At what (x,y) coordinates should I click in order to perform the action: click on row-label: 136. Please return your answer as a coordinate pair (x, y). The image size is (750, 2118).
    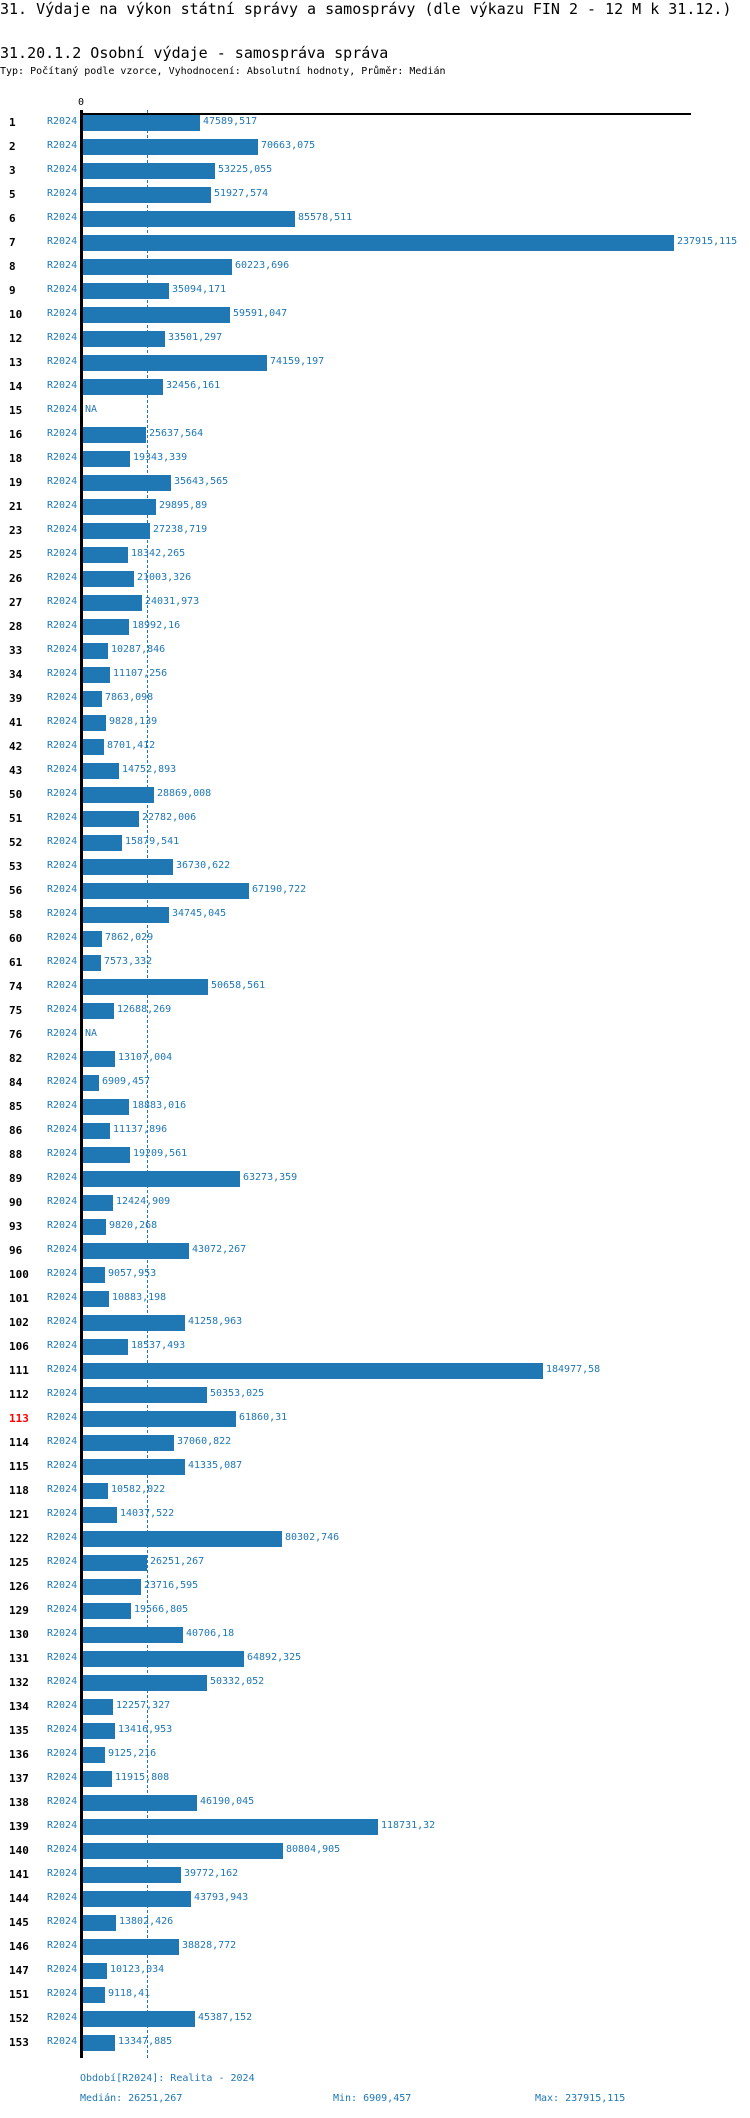
    Looking at the image, I should click on (19, 1754).